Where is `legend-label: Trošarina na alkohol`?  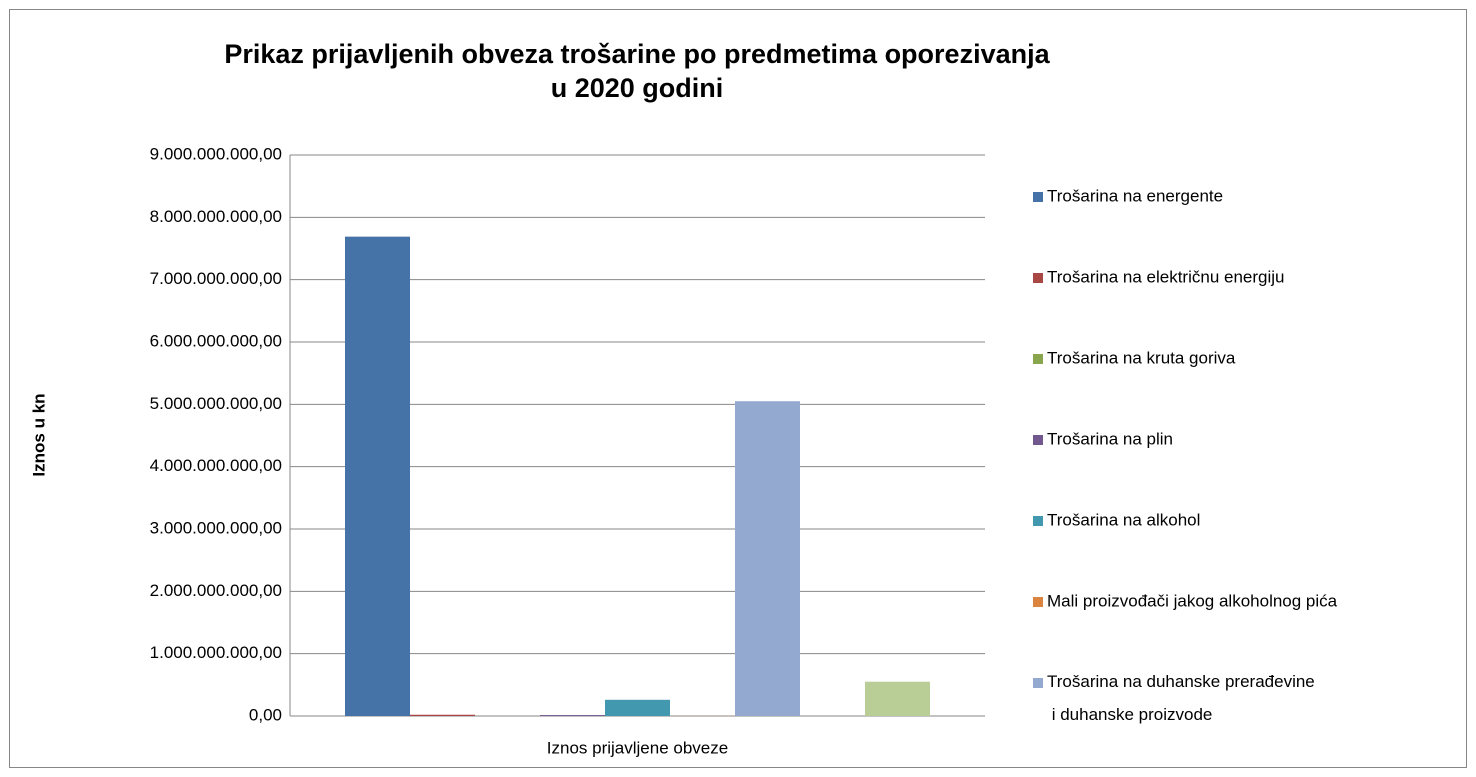
legend-label: Trošarina na alkohol is located at coordinates (1123, 519).